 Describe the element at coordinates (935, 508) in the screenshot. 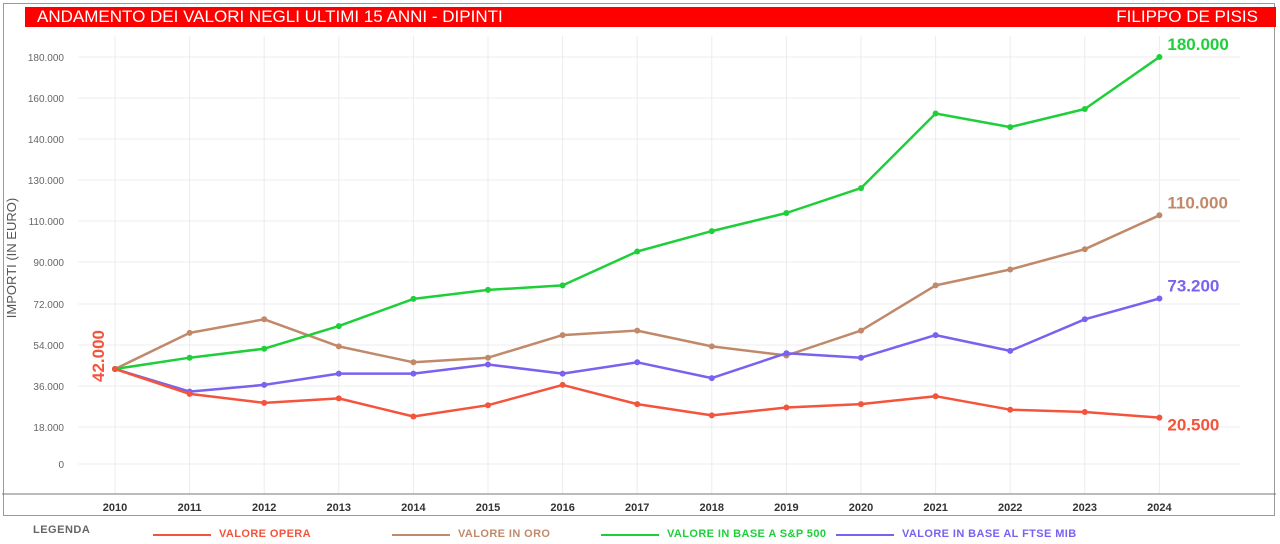

I see `x-tick-label: 2021` at that location.